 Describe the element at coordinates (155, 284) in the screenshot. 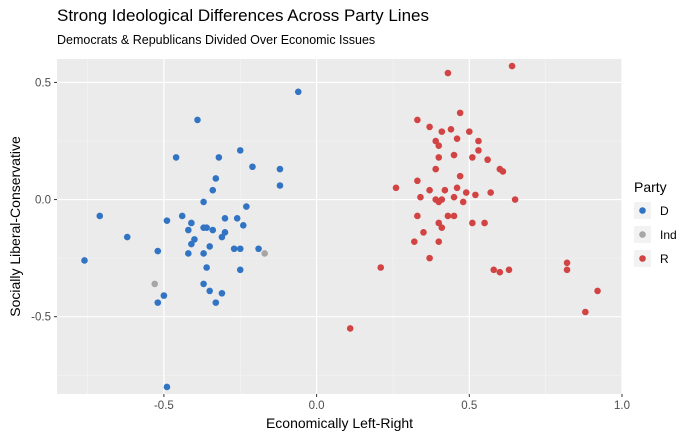

I see `data-point-ind` at that location.